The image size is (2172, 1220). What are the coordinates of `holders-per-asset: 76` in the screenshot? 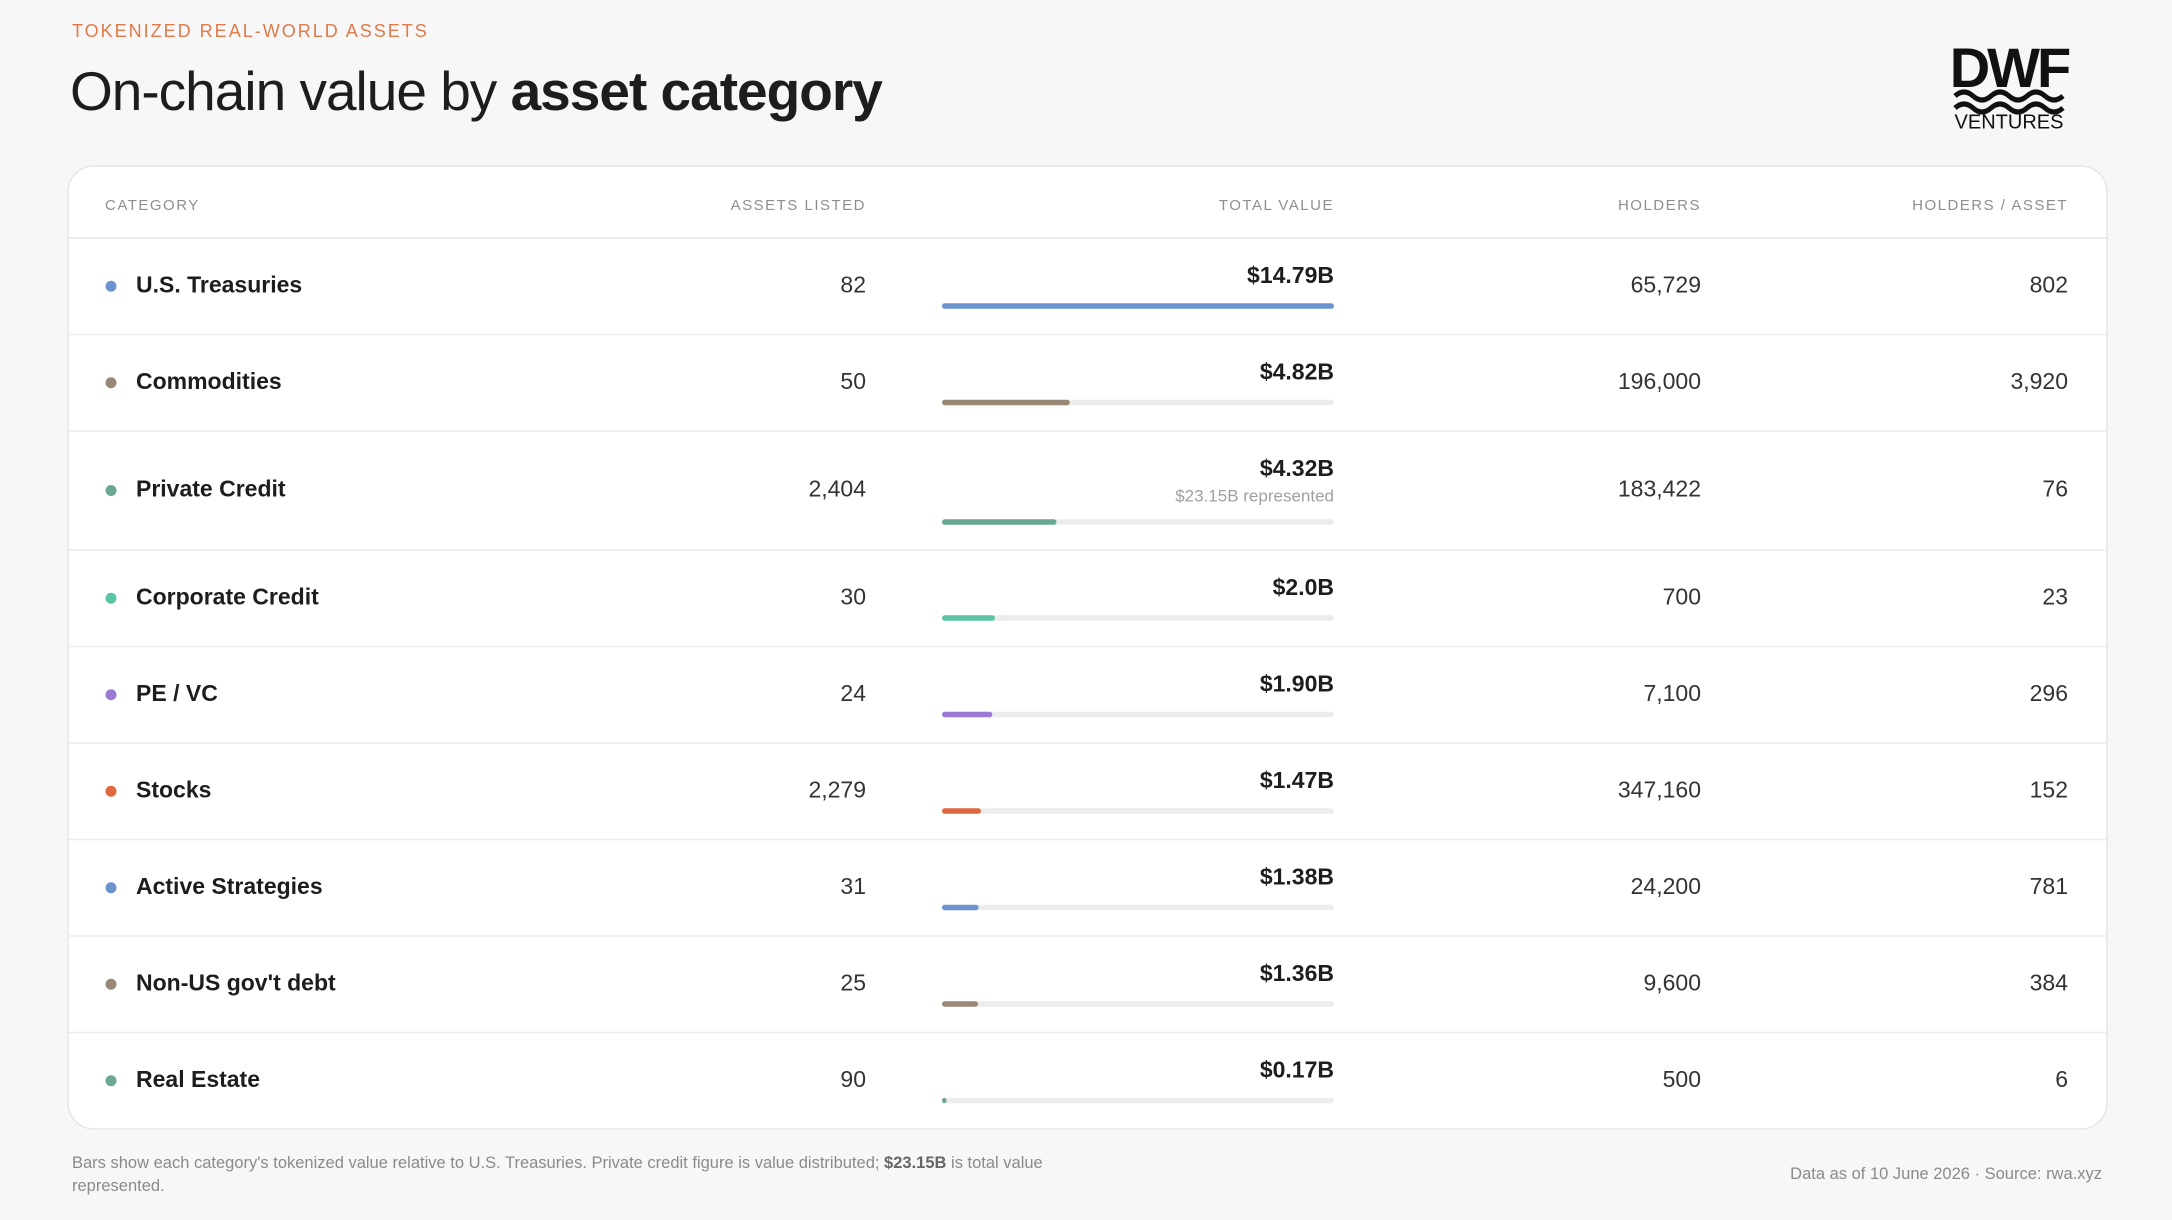 It's located at (2055, 489).